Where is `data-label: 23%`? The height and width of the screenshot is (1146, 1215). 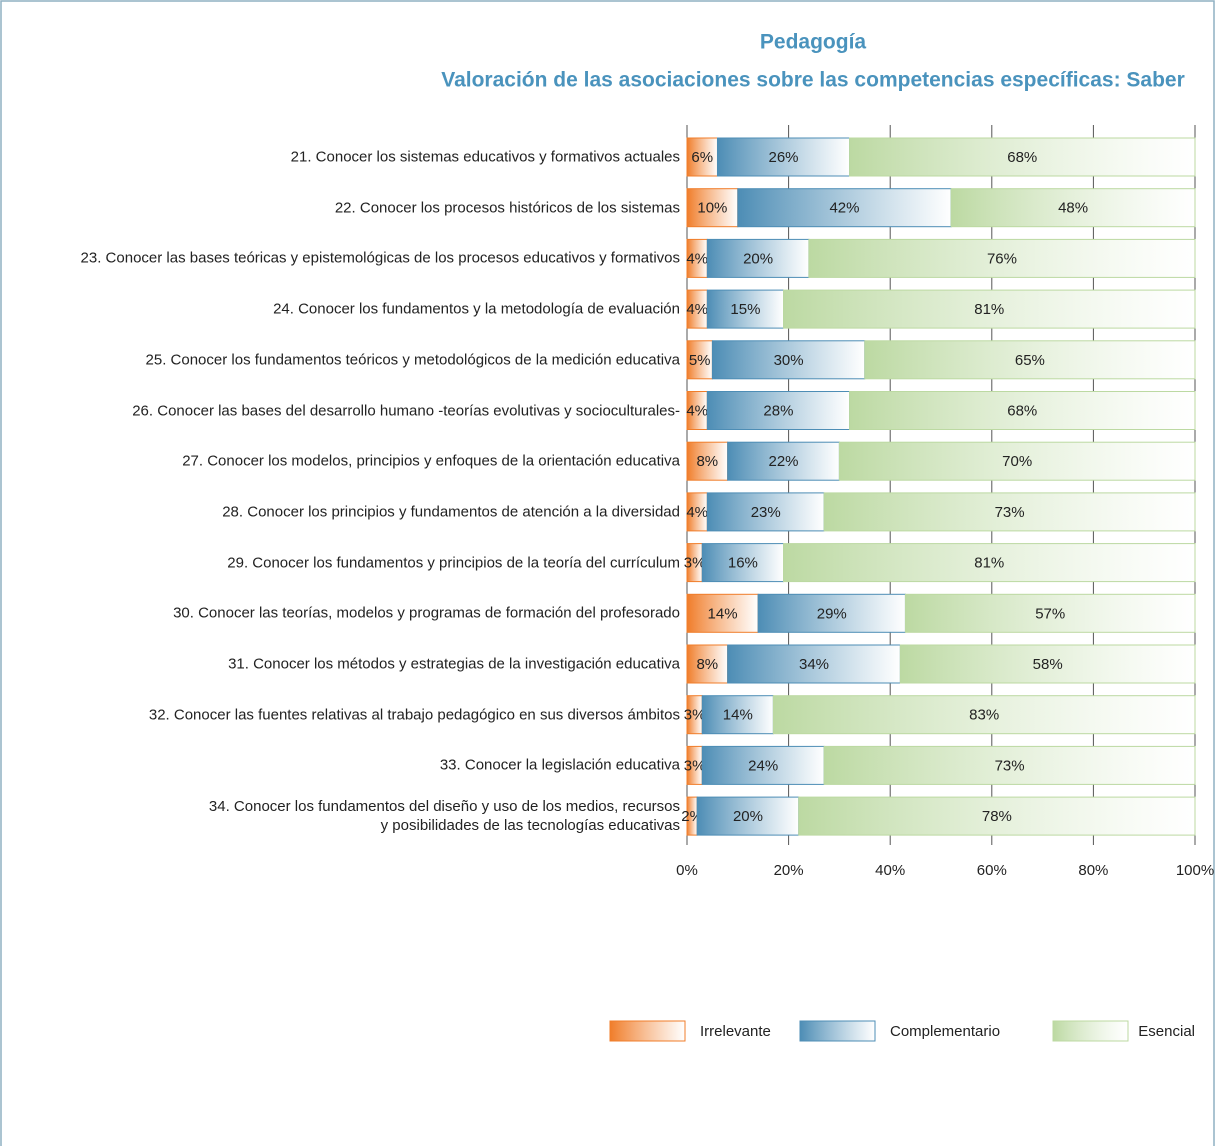 data-label: 23% is located at coordinates (766, 512).